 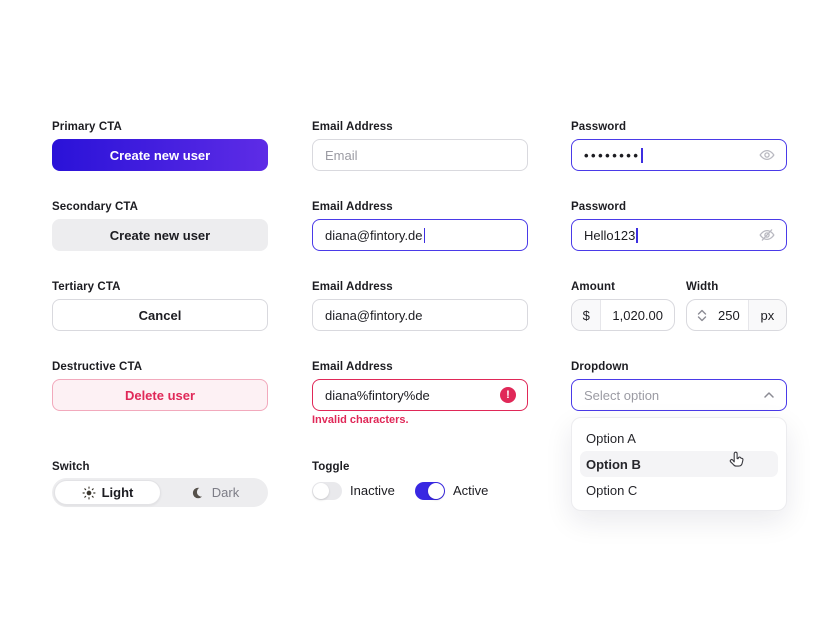 I want to click on toggle-title: Toggle, so click(x=331, y=467).